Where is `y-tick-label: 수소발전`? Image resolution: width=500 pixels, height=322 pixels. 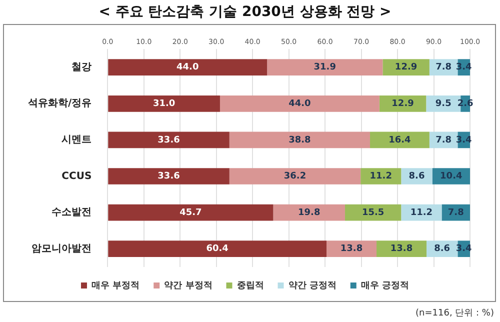
y-tick-label: 수소발전 is located at coordinates (72, 212).